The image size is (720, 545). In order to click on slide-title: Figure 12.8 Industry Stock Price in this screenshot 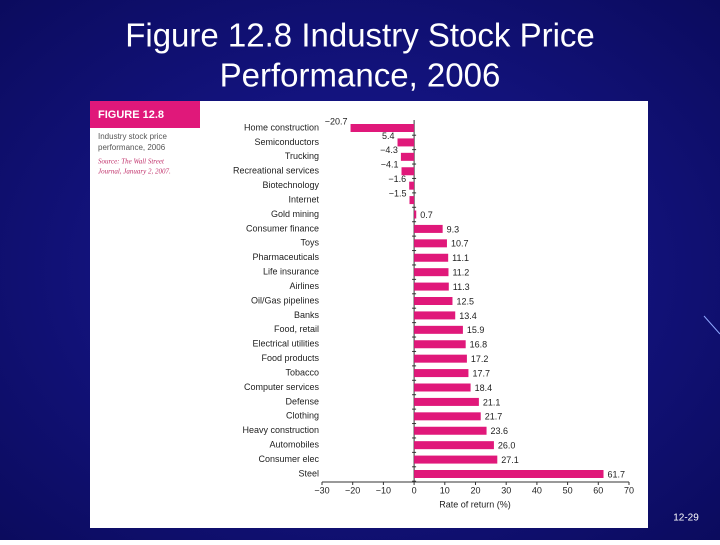, I will do `click(360, 35)`.